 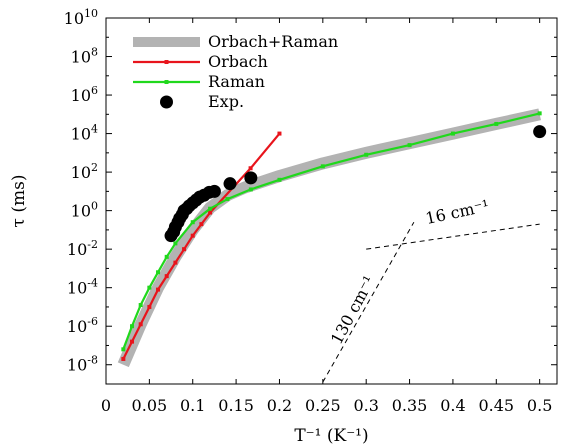 I want to click on y-tick-label: 10⁰, so click(x=84, y=210).